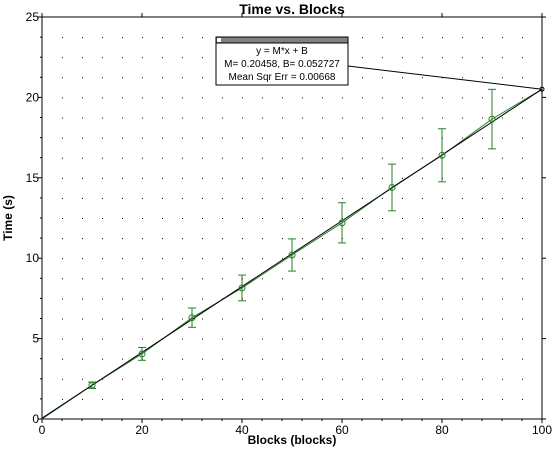  I want to click on y-tick-label: 20, so click(33, 97).